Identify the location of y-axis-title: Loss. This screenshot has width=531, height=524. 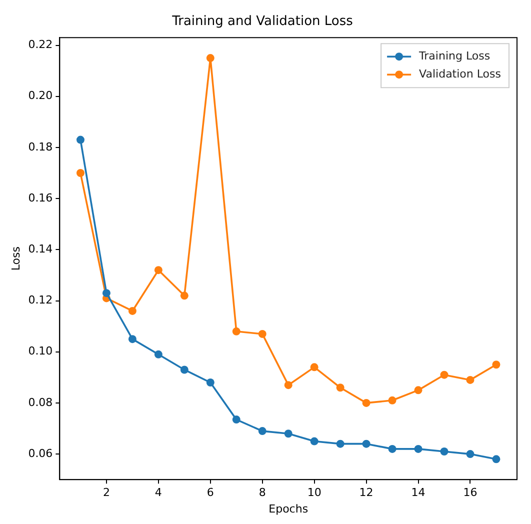
(15, 258).